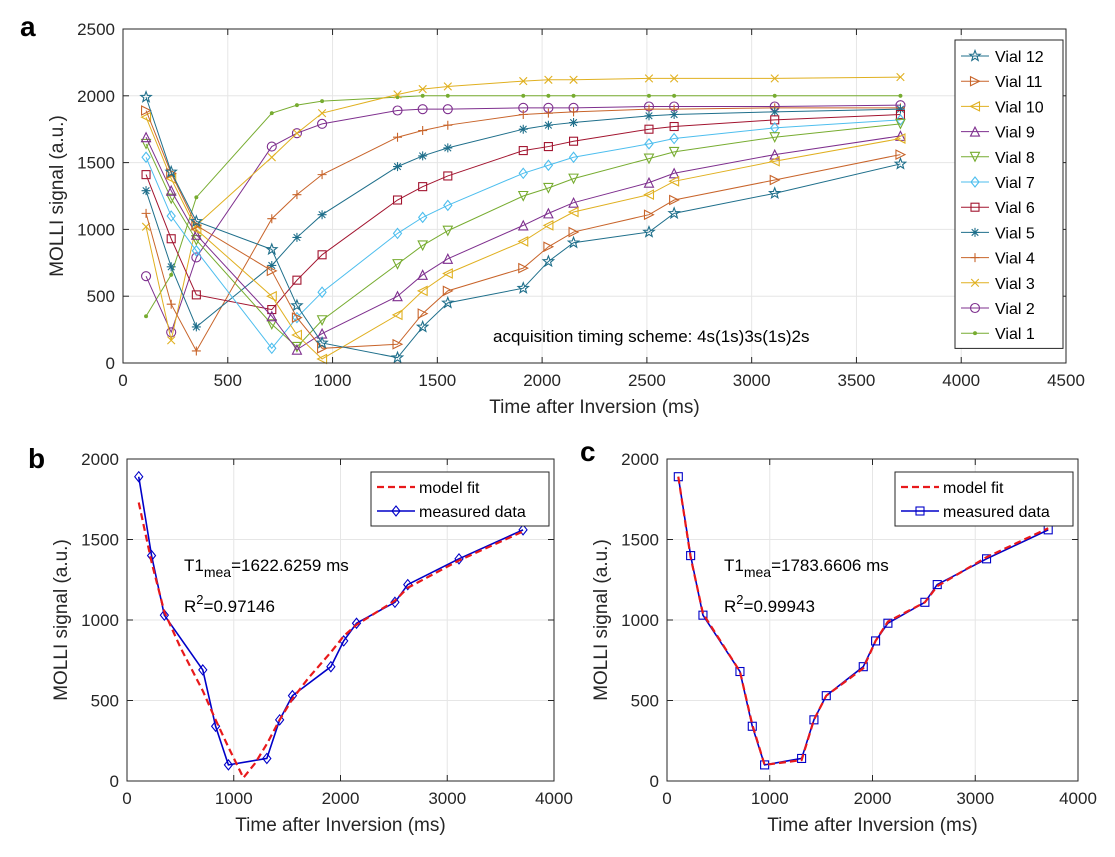 This screenshot has height=857, width=1115. What do you see at coordinates (1019, 57) in the screenshot?
I see `legend-label: Vial 12` at bounding box center [1019, 57].